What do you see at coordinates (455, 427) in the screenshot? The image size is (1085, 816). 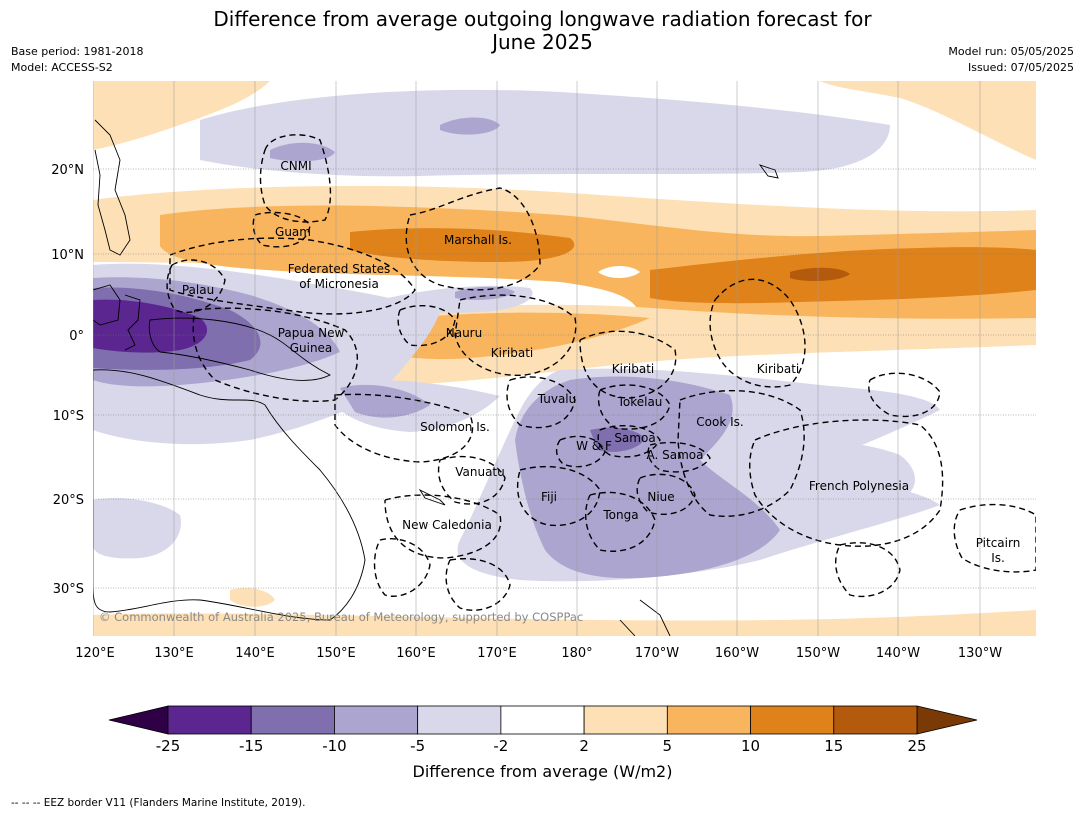 I see `region-label-solomon: Solomon Is.` at bounding box center [455, 427].